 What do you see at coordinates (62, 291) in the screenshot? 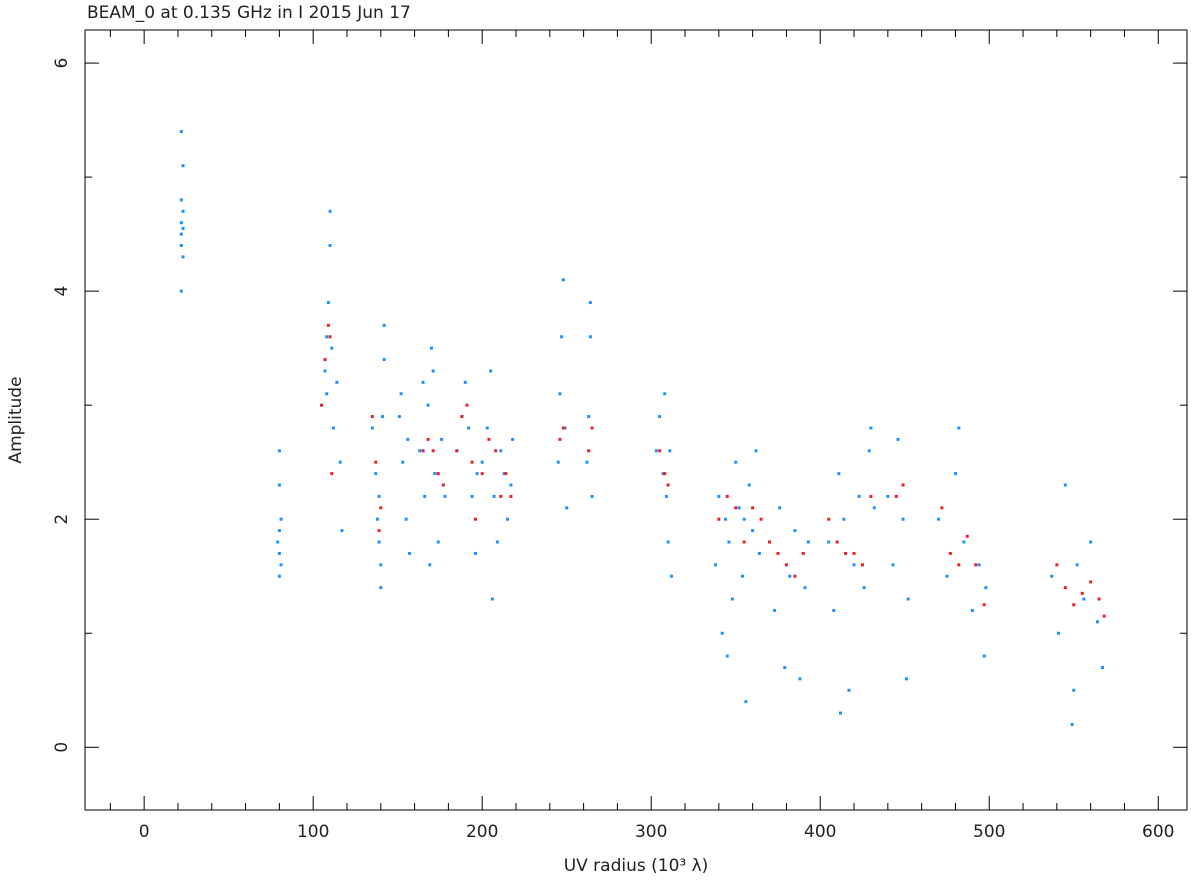
I see `y-tick-label: 4` at bounding box center [62, 291].